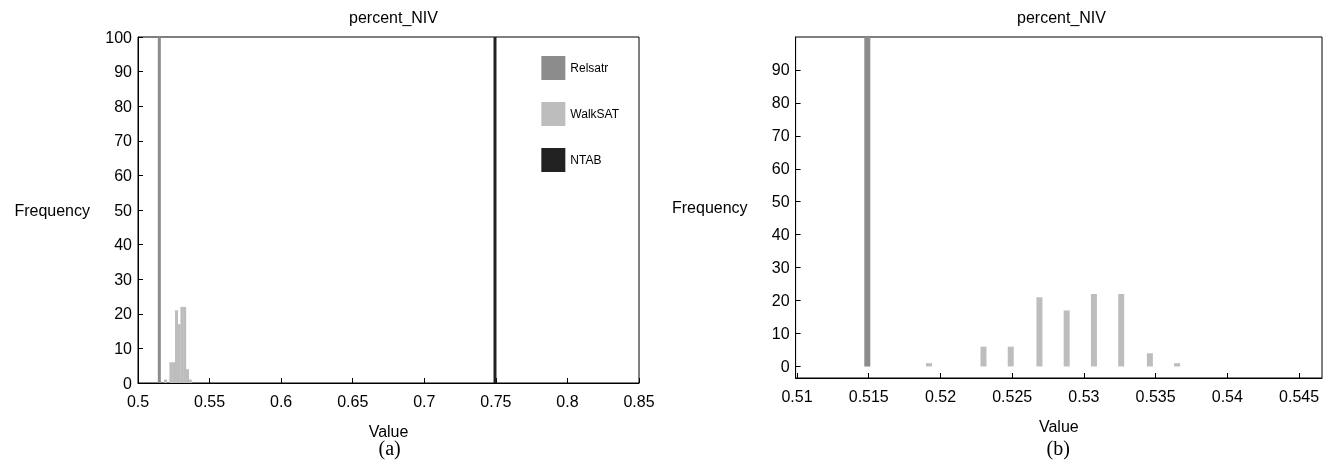  What do you see at coordinates (281, 401) in the screenshot?
I see `x-tick-label: 0.6` at bounding box center [281, 401].